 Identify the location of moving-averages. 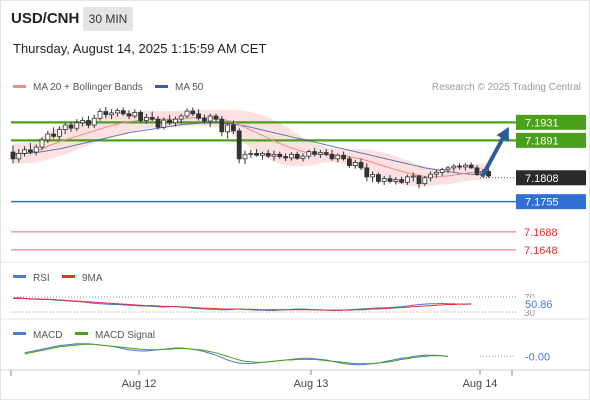
(250, 147).